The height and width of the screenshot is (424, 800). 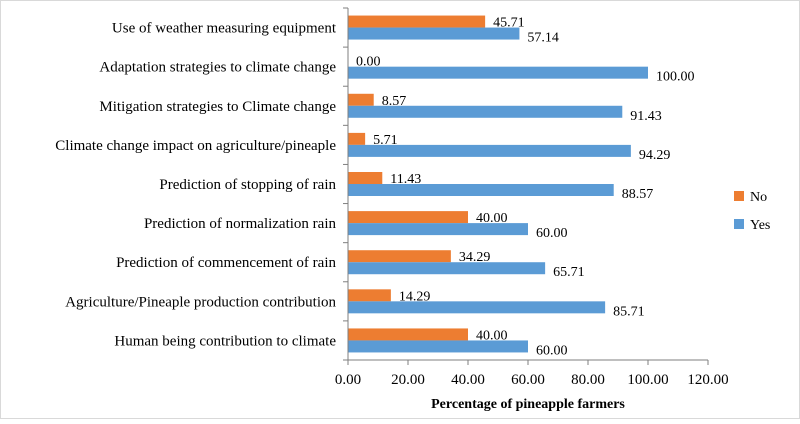 I want to click on data-label-no: 5.71, so click(x=385, y=140).